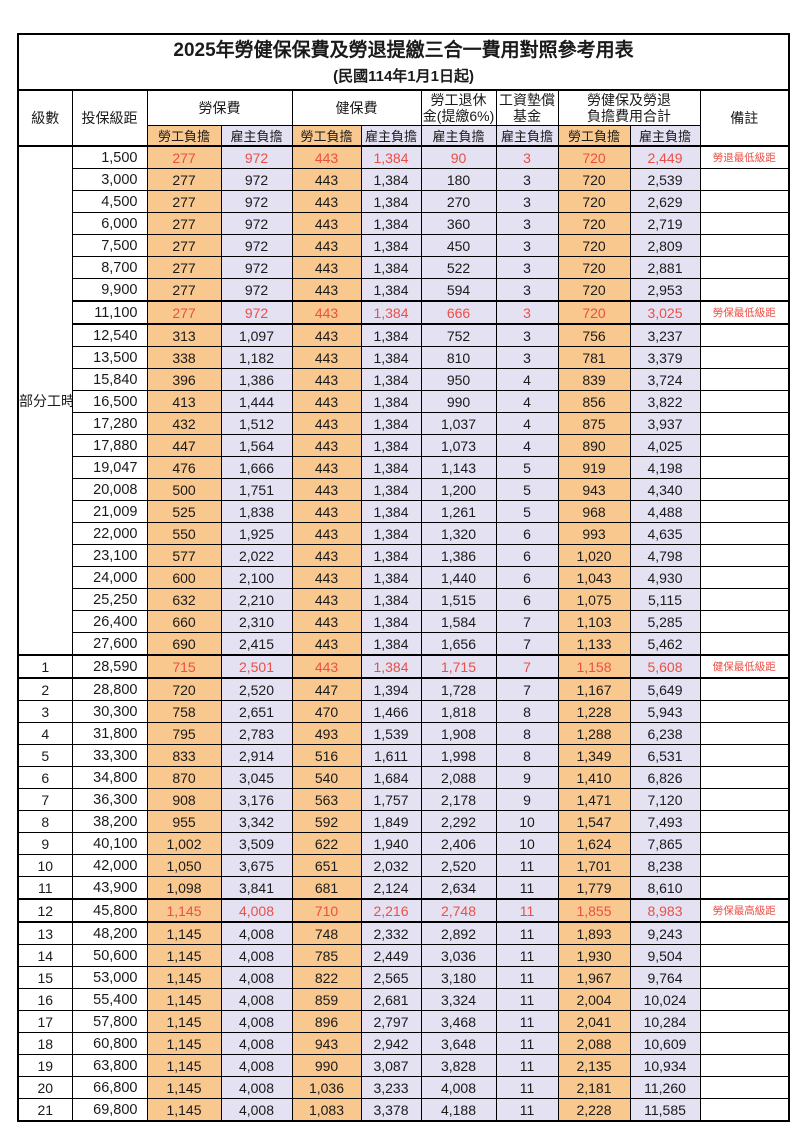 The width and height of the screenshot is (791, 1122). I want to click on remark-cell: 勞保最低級距, so click(744, 312).